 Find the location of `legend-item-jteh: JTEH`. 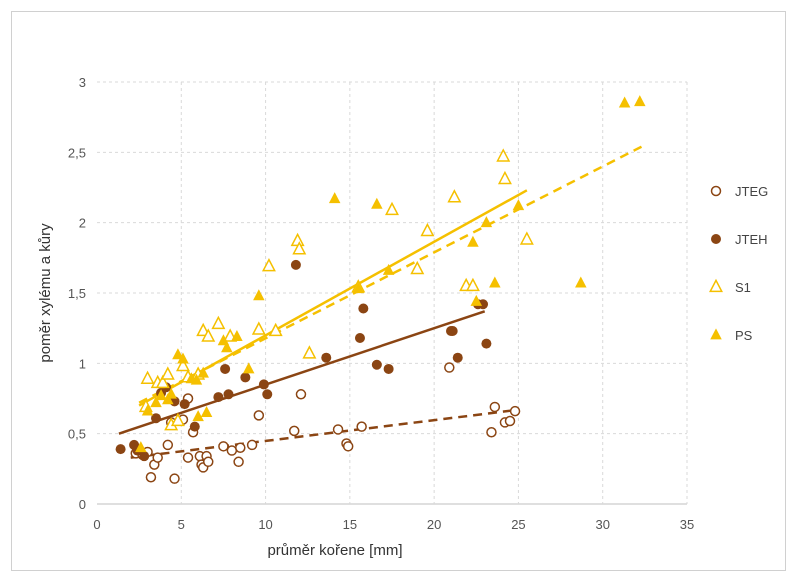

legend-item-jteh: JTEH is located at coordinates (739, 239).